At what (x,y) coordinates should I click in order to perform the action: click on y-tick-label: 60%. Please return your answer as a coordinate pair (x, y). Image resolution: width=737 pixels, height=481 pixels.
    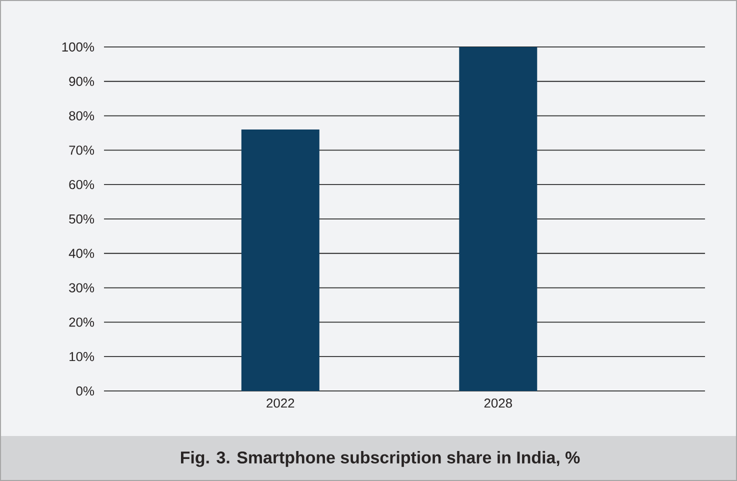
    Looking at the image, I should click on (81, 185).